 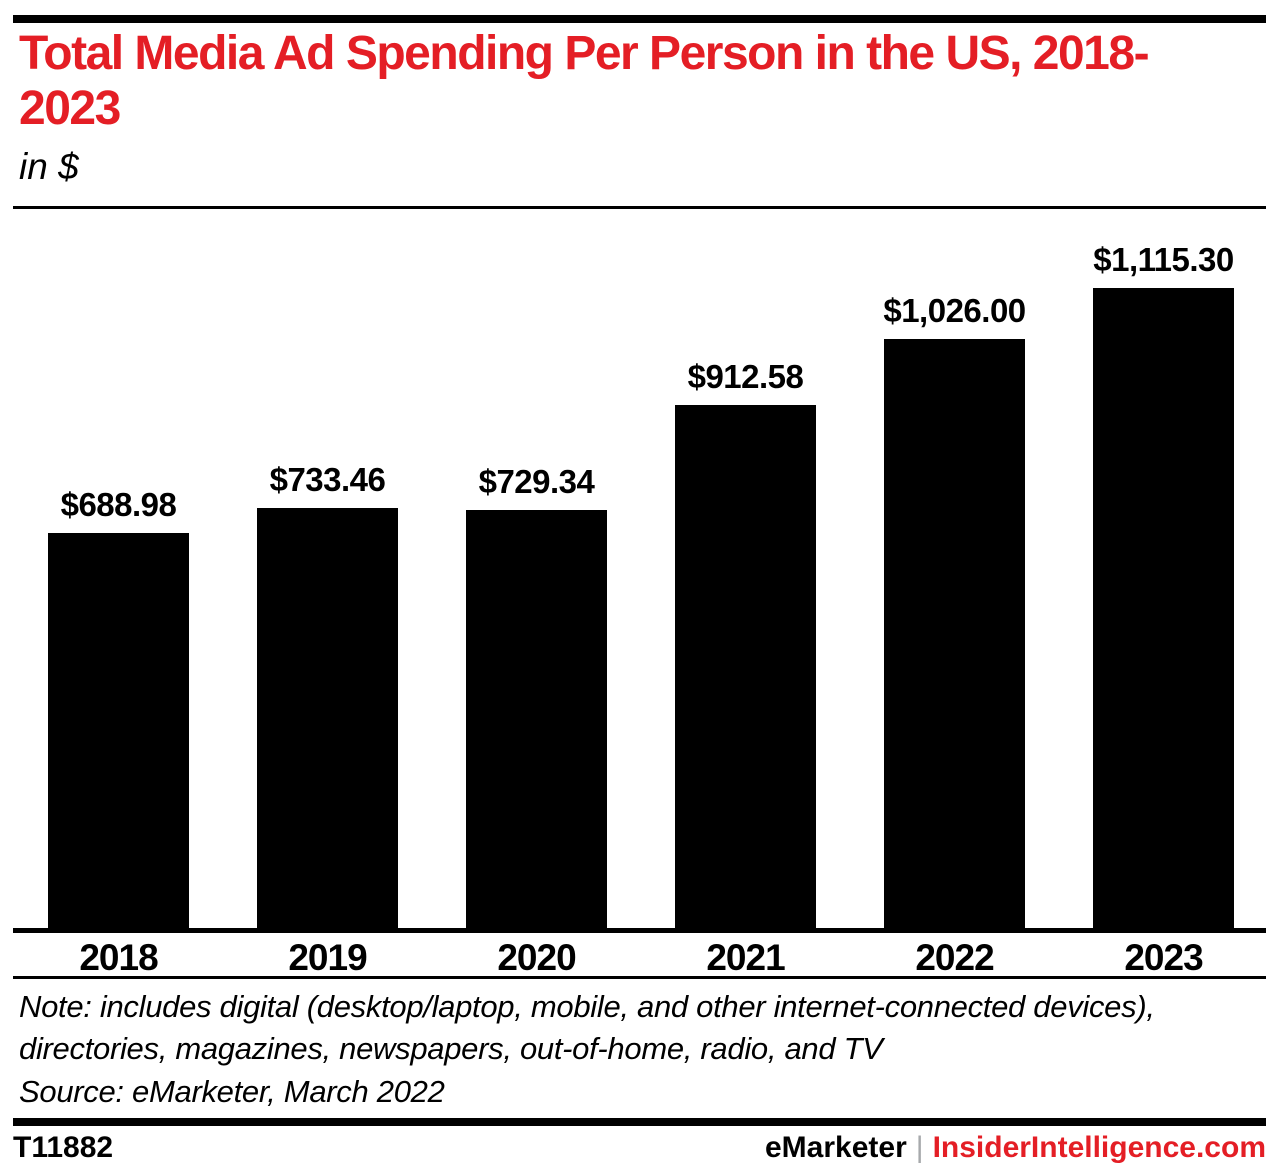 I want to click on bar-column: $1,026.00, so click(x=954, y=611).